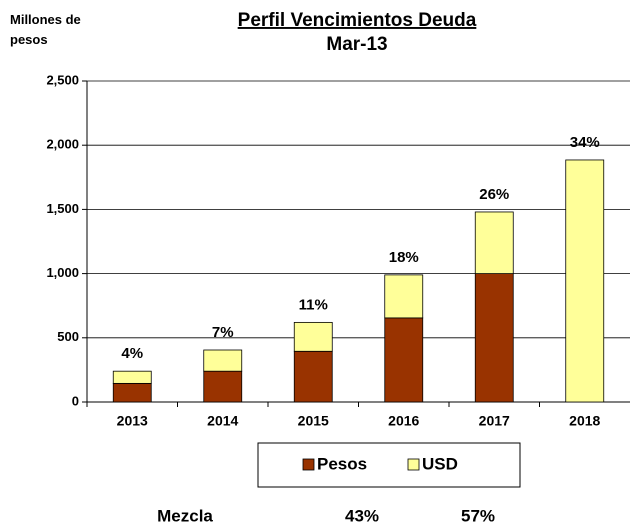  I want to click on bar-annotation: 26%, so click(494, 194).